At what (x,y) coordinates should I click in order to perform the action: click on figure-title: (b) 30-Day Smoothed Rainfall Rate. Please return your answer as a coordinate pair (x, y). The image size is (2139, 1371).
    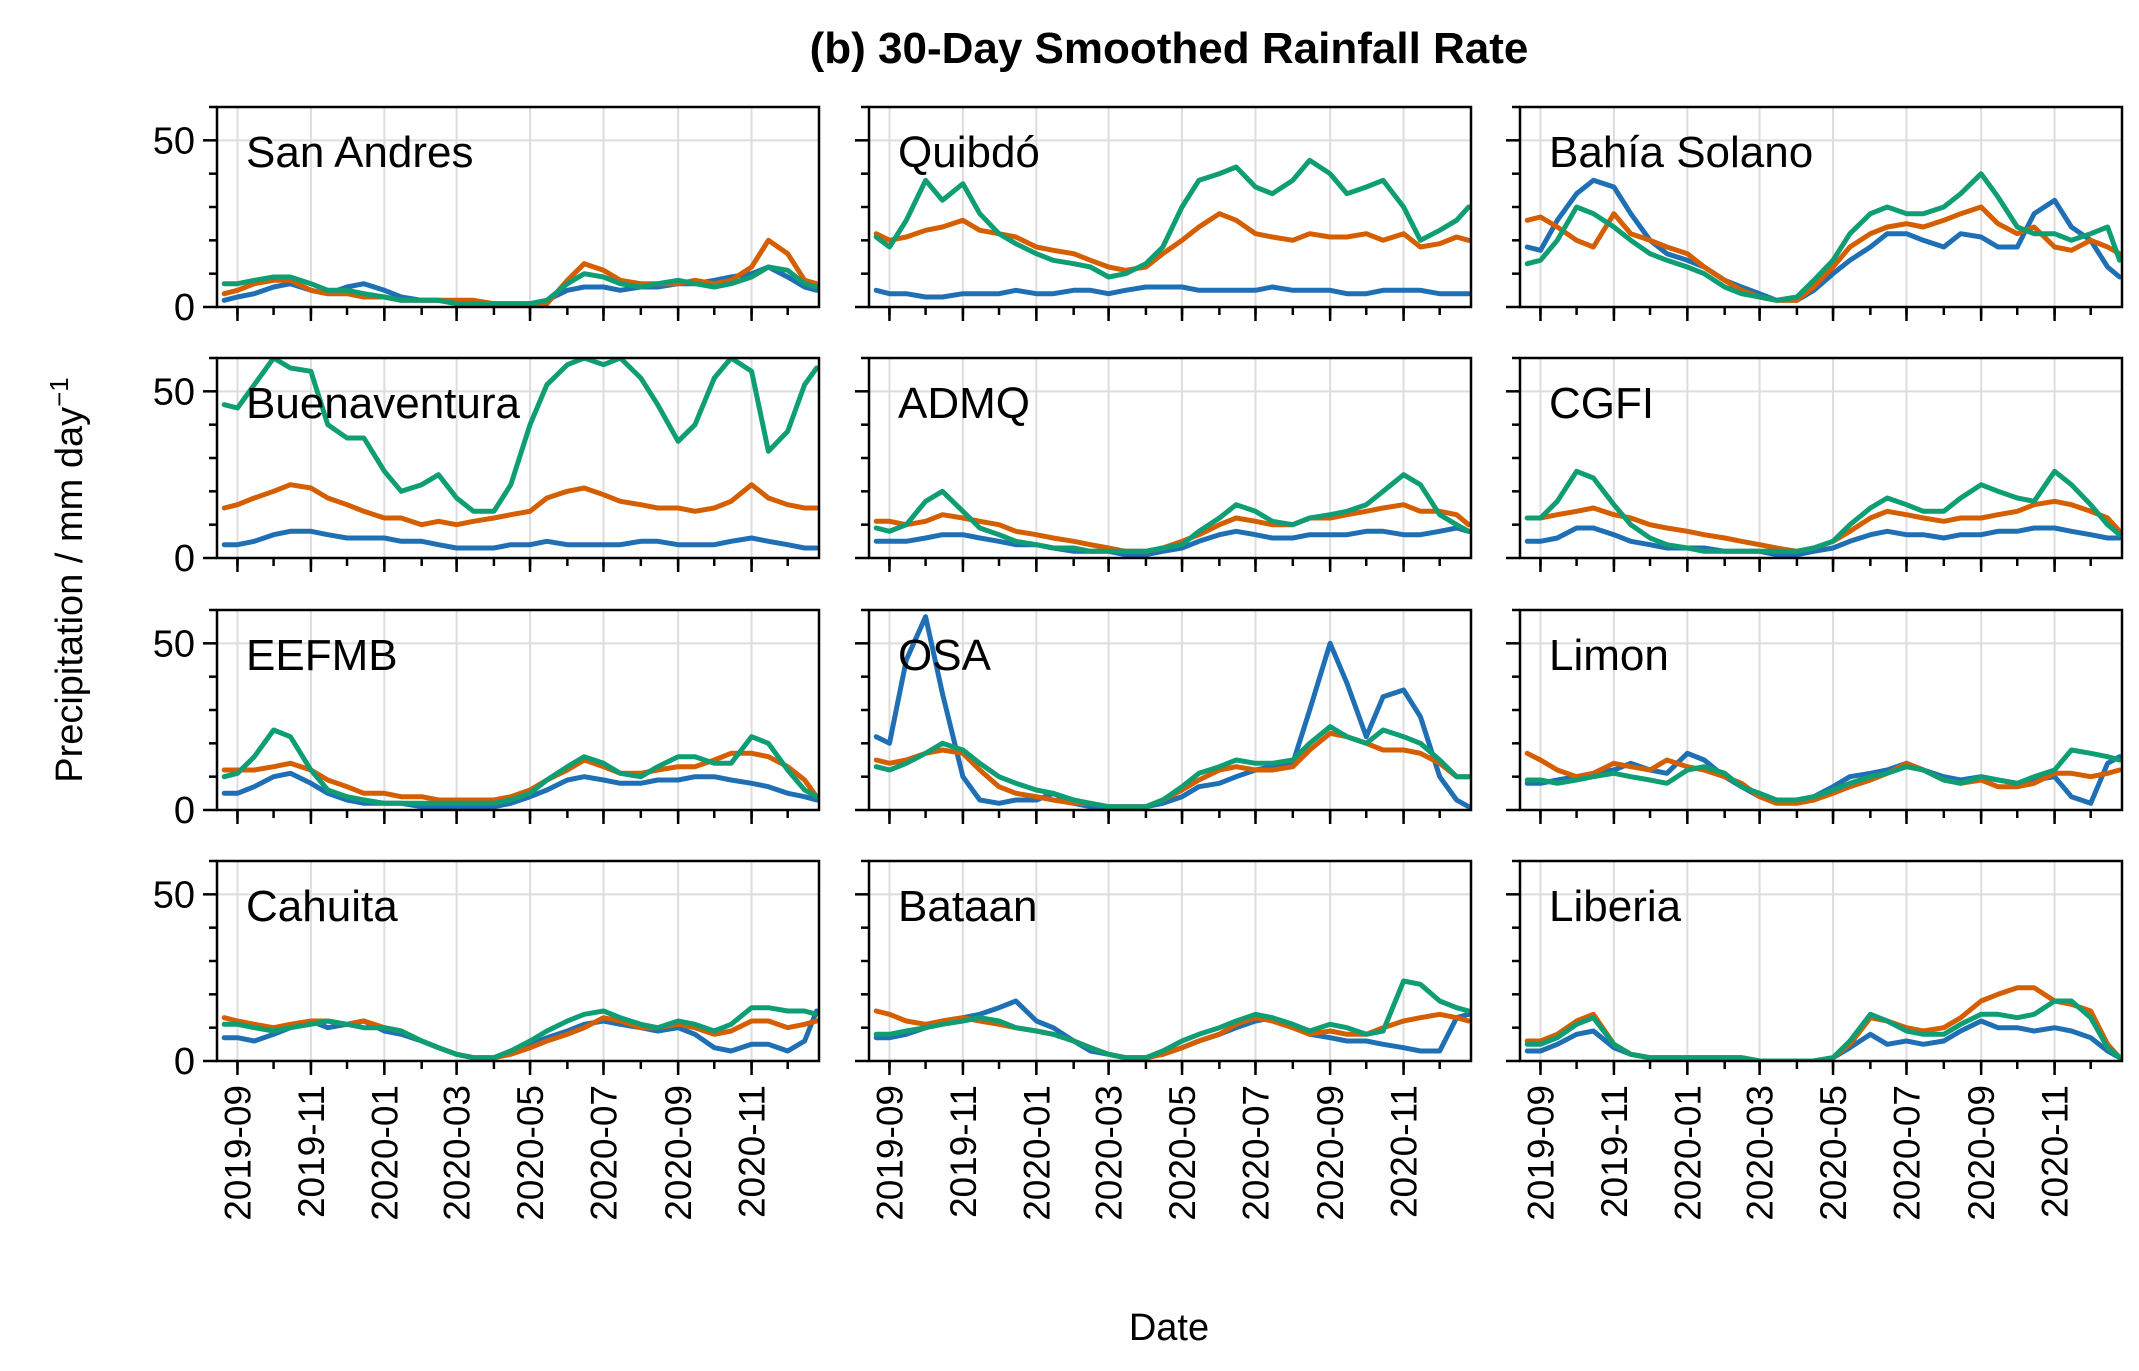
    Looking at the image, I should click on (1169, 48).